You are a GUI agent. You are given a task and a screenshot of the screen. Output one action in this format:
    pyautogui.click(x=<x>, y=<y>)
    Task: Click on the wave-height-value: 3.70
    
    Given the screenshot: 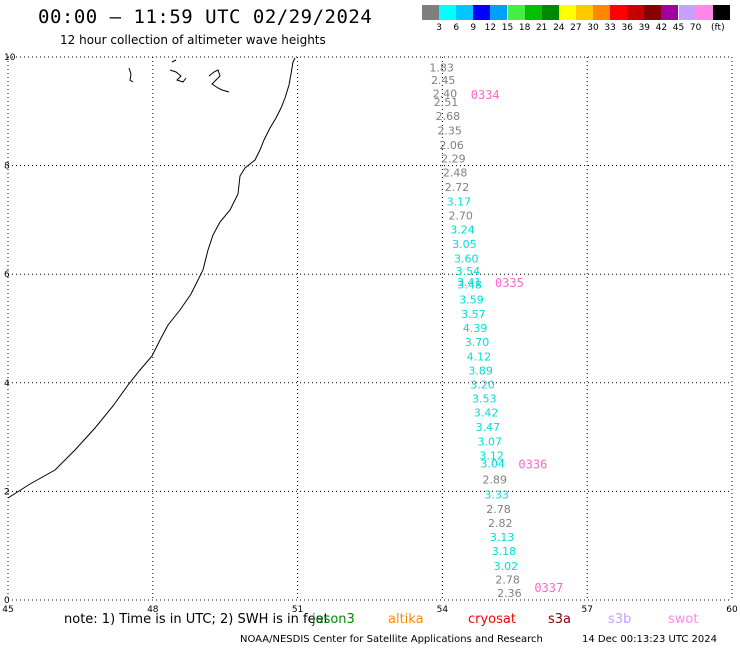 What is the action you would take?
    pyautogui.click(x=477, y=342)
    